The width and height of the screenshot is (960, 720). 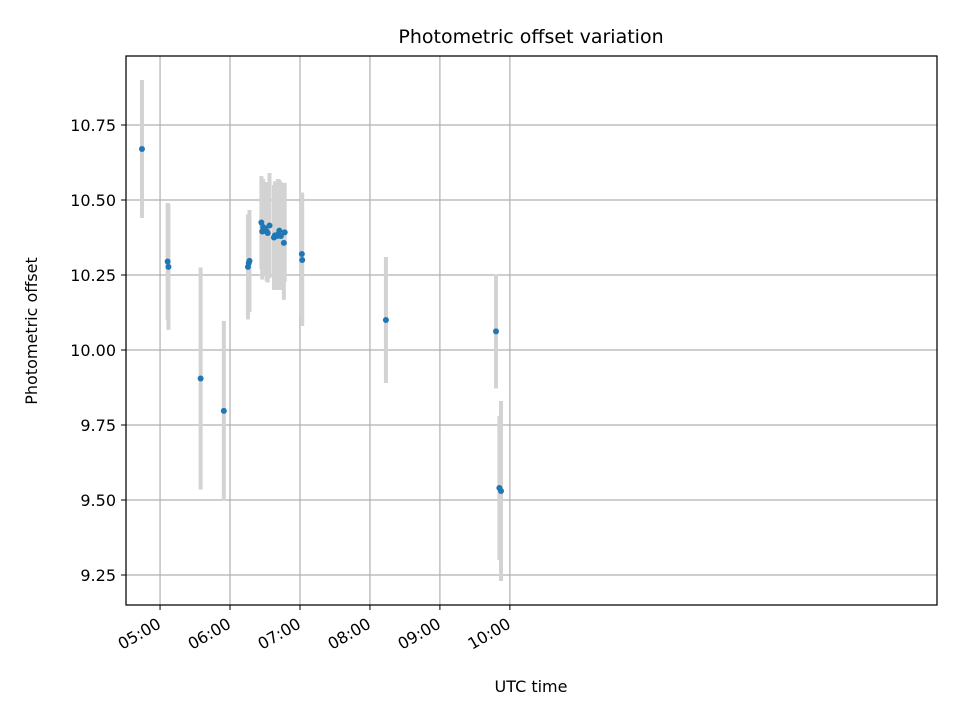 What do you see at coordinates (530, 37) in the screenshot?
I see `chart-title: Photometric offset variation` at bounding box center [530, 37].